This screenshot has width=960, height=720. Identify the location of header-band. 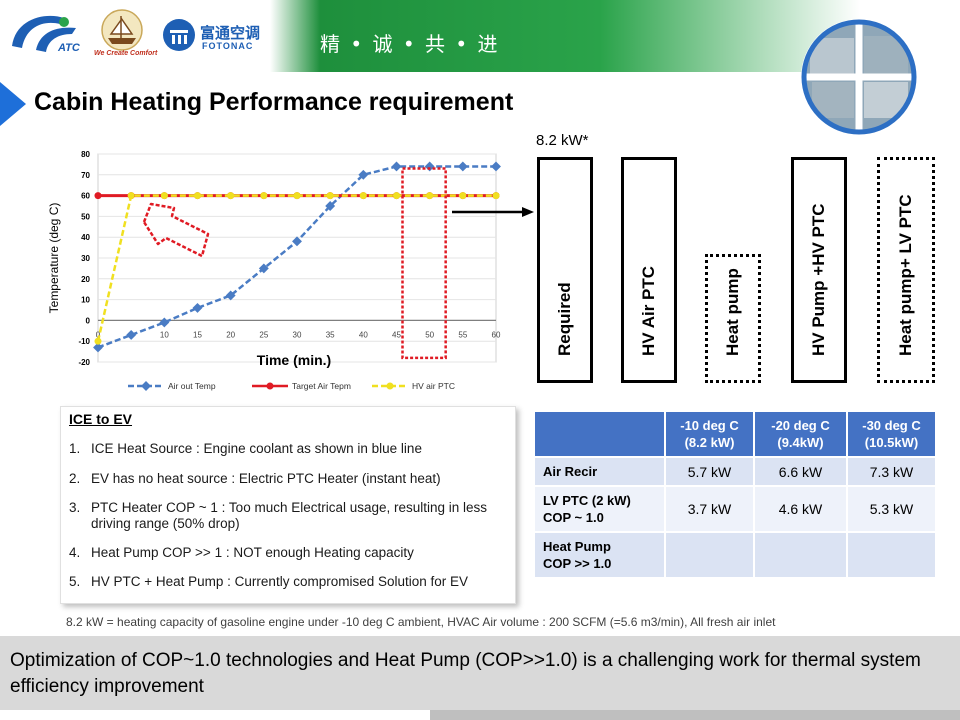
(480, 36).